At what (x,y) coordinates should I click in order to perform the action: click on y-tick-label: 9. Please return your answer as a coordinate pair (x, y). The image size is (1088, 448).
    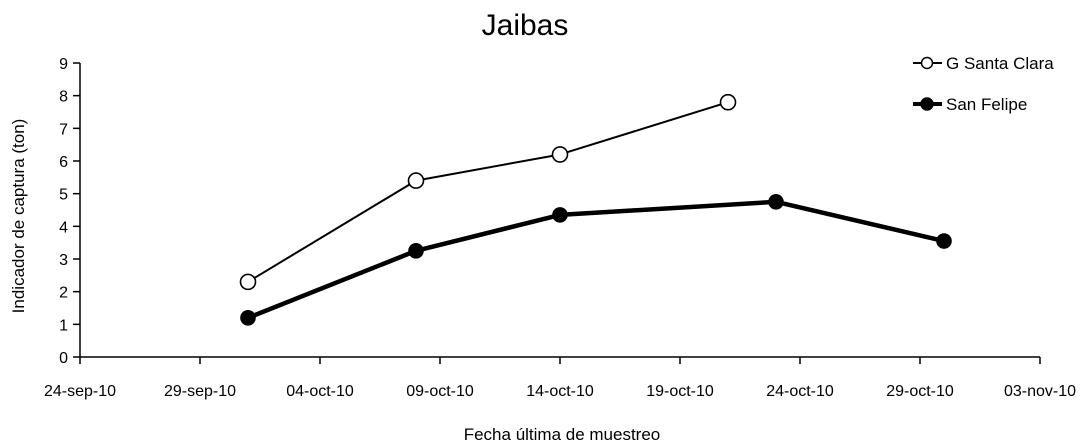
    Looking at the image, I should click on (63, 64).